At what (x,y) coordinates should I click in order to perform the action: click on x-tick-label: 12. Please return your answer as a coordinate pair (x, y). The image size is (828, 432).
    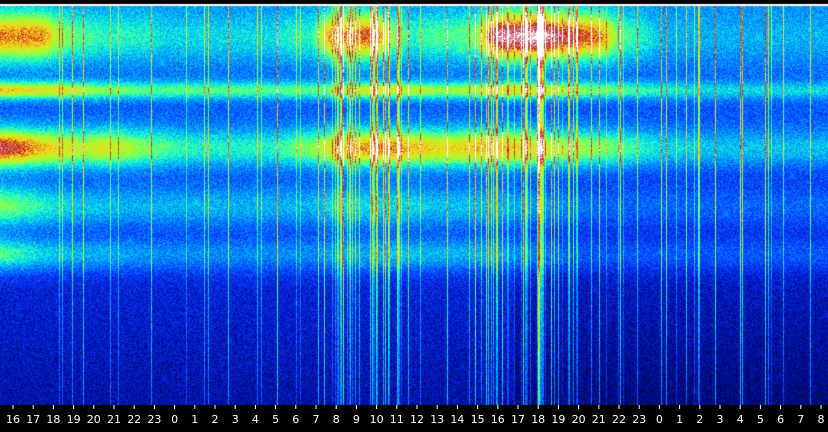
    Looking at the image, I should click on (417, 419).